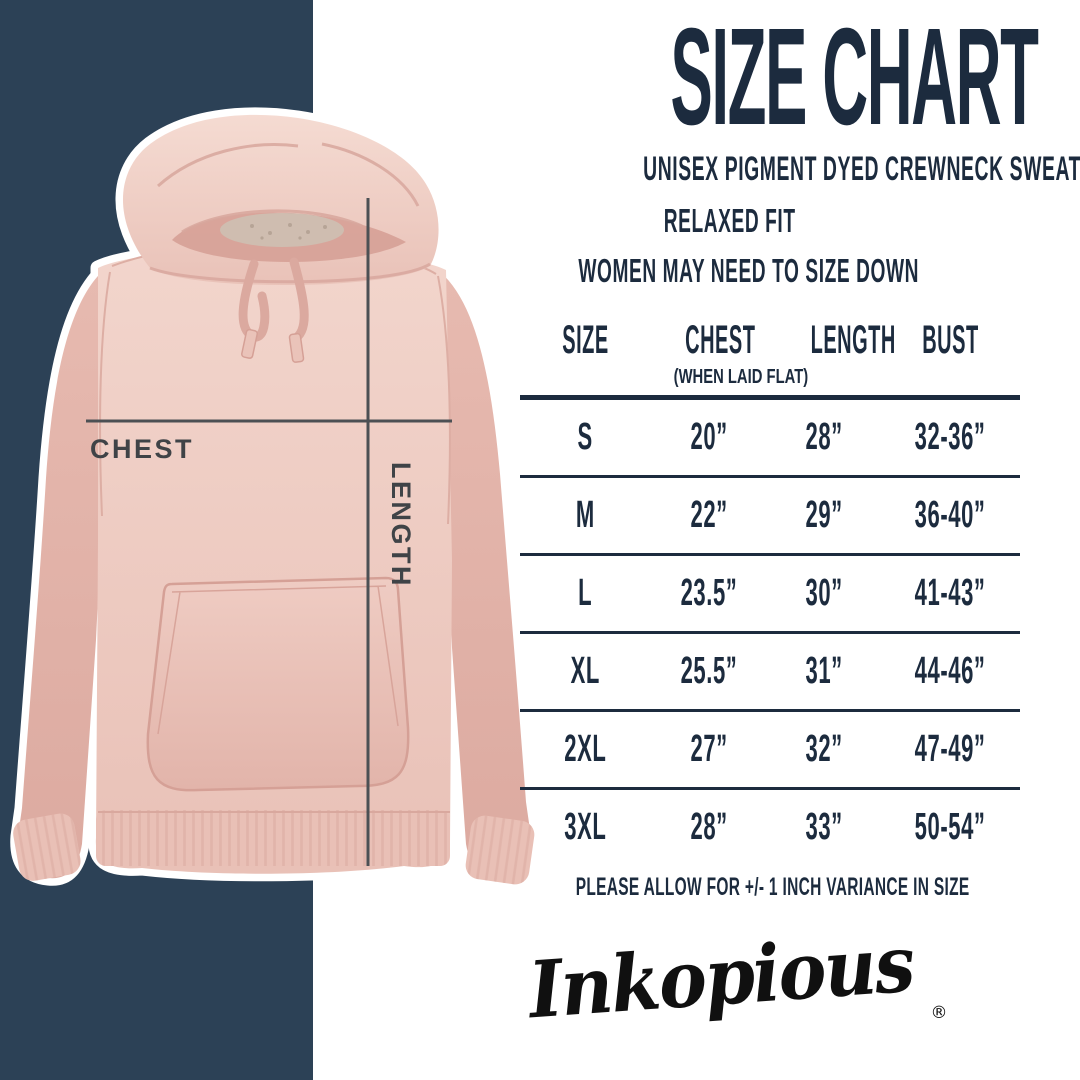 The height and width of the screenshot is (1080, 1080). I want to click on column-header-length: LENGTH, so click(832, 355).